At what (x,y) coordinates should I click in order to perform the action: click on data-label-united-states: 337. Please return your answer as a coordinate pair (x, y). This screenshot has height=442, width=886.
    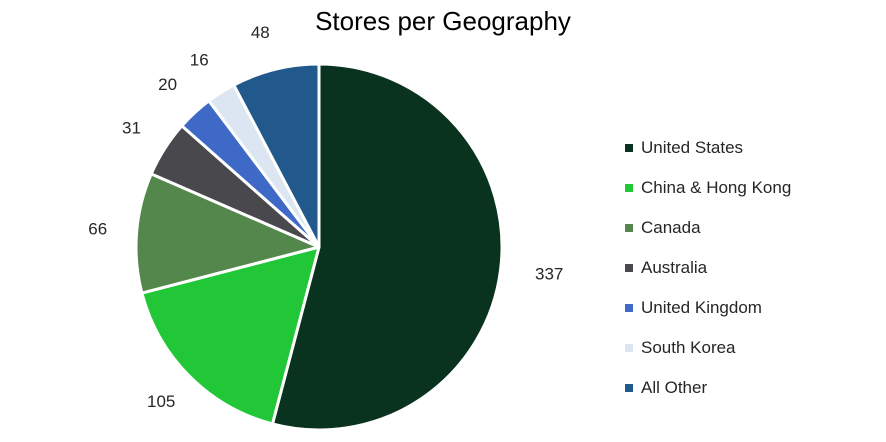
    Looking at the image, I should click on (549, 274).